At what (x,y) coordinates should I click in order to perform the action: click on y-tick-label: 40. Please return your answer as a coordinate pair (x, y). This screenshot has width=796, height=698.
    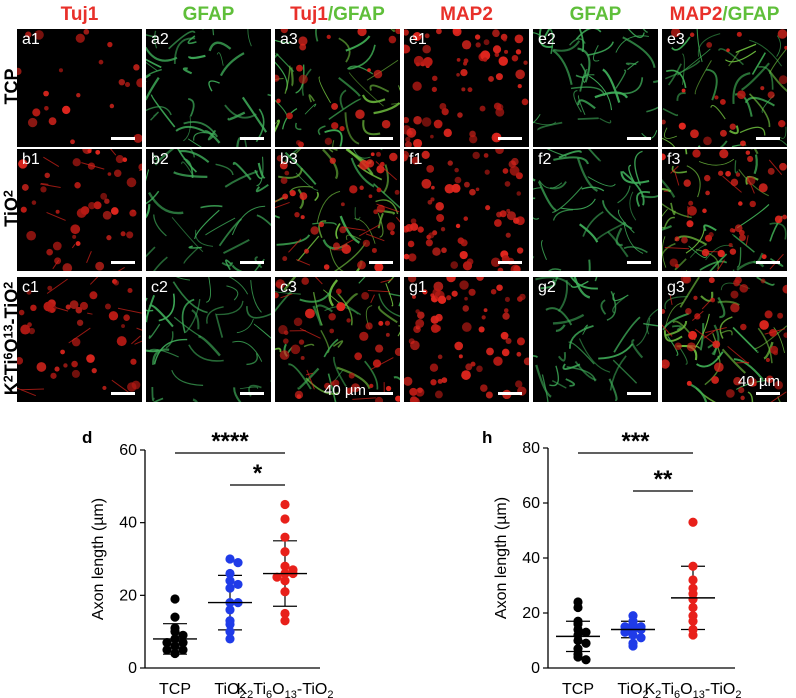
    Looking at the image, I should click on (531, 558).